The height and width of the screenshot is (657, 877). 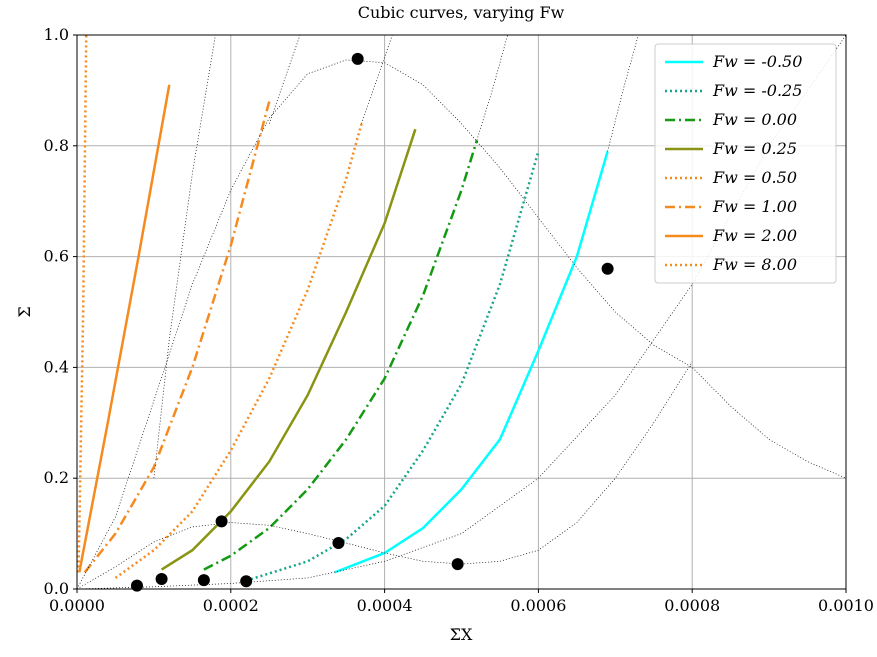 What do you see at coordinates (461, 634) in the screenshot?
I see `x-axis-label: Σ̄X` at bounding box center [461, 634].